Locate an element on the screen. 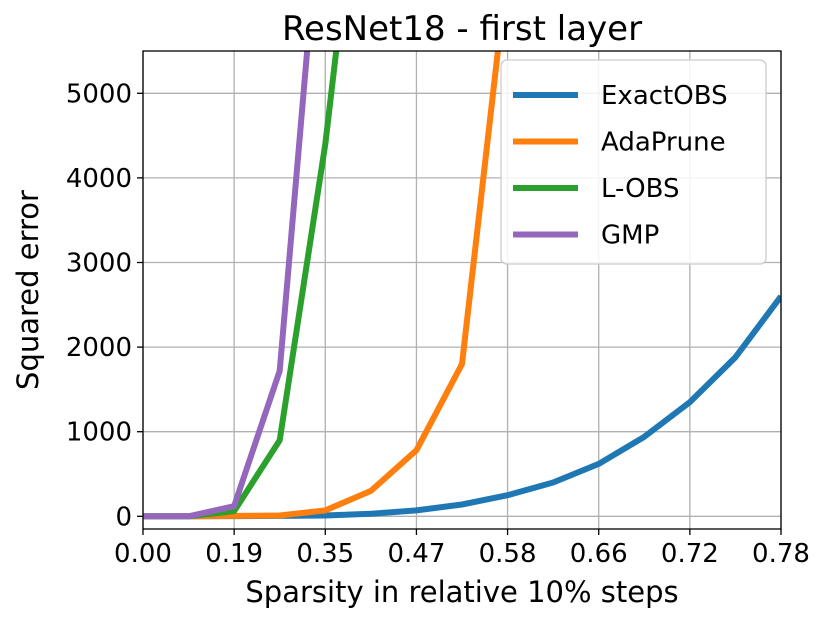 This screenshot has height=623, width=830. y-tick-label: 4000 is located at coordinates (99, 179).